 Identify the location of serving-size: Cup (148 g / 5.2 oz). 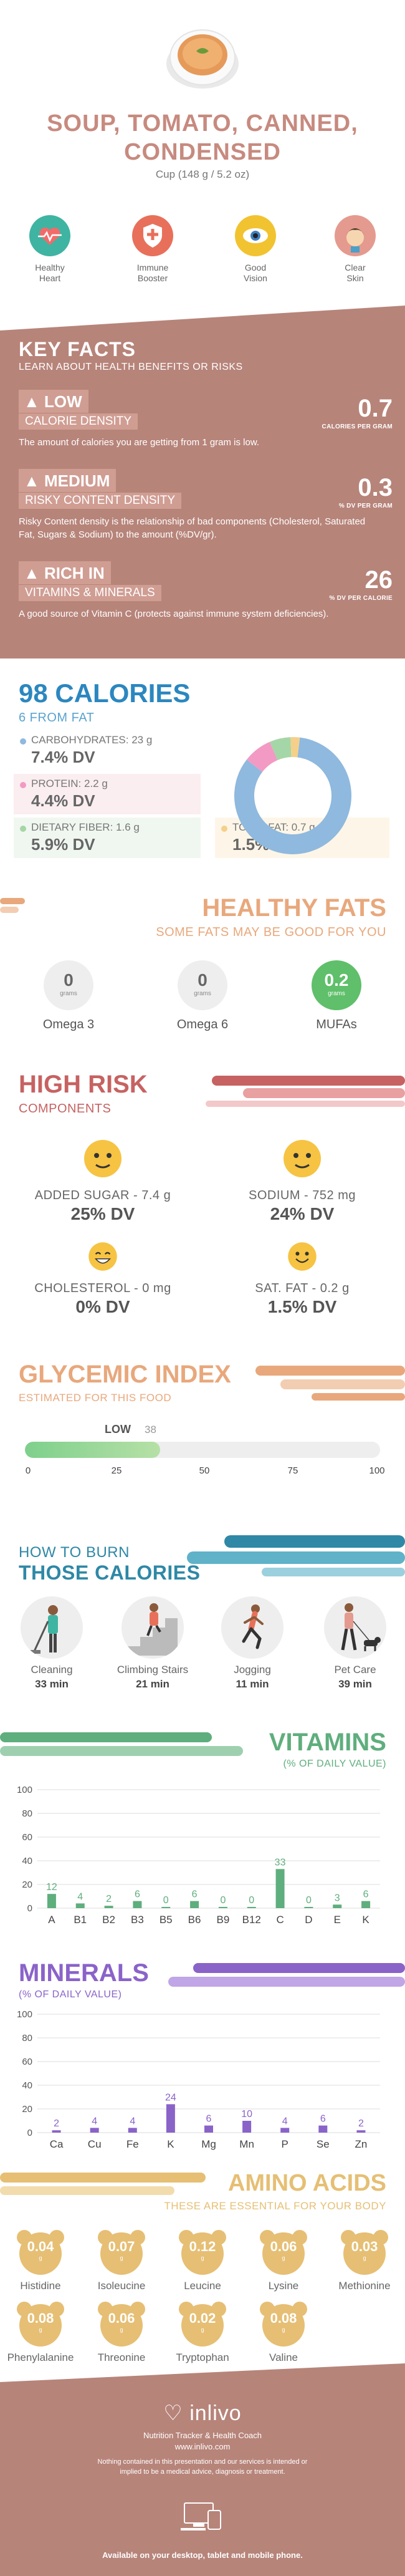
(202, 174).